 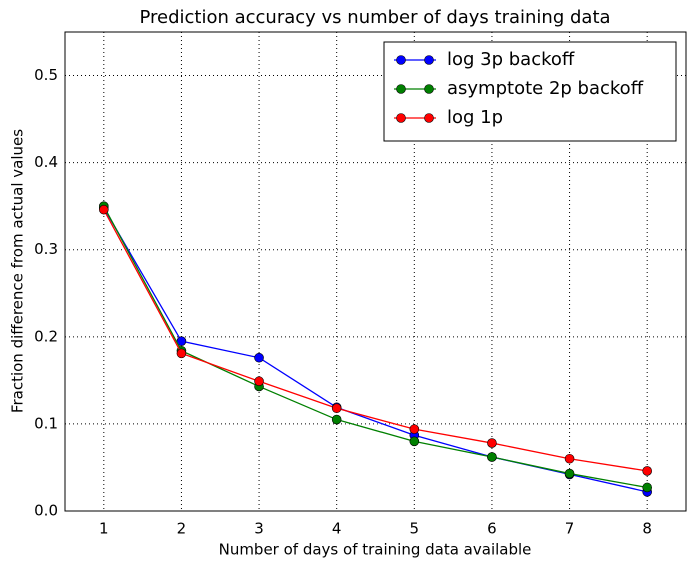 I want to click on x-tick-label: 8, so click(x=647, y=529).